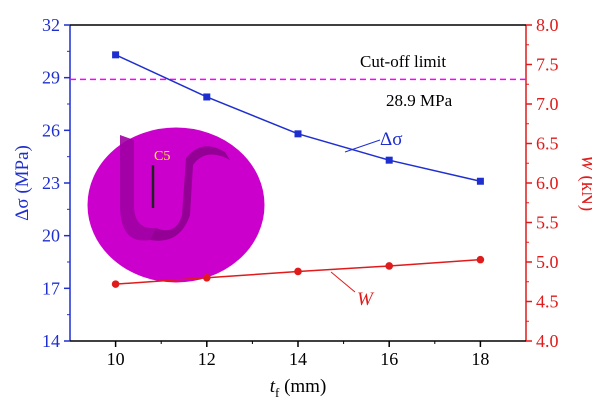 The height and width of the screenshot is (407, 592). Describe the element at coordinates (547, 262) in the screenshot. I see `y-right-tick-label: 5.0` at that location.